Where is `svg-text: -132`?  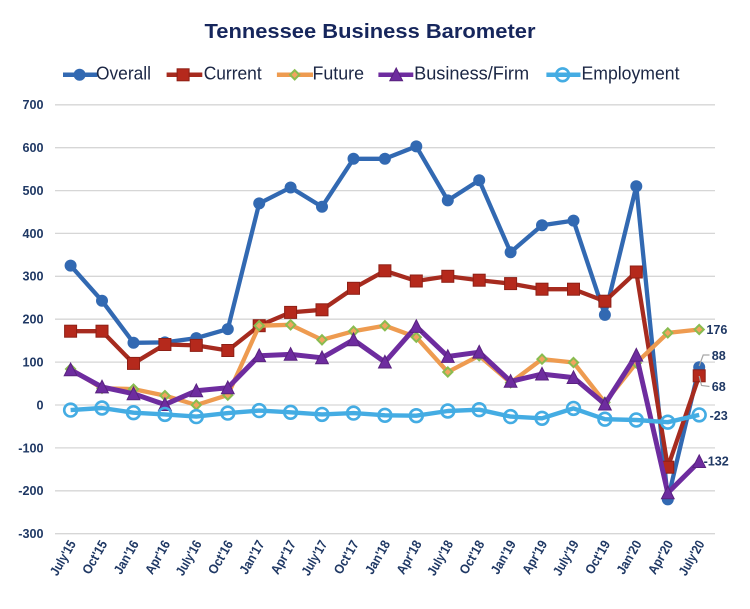 svg-text: -132 is located at coordinates (716, 462).